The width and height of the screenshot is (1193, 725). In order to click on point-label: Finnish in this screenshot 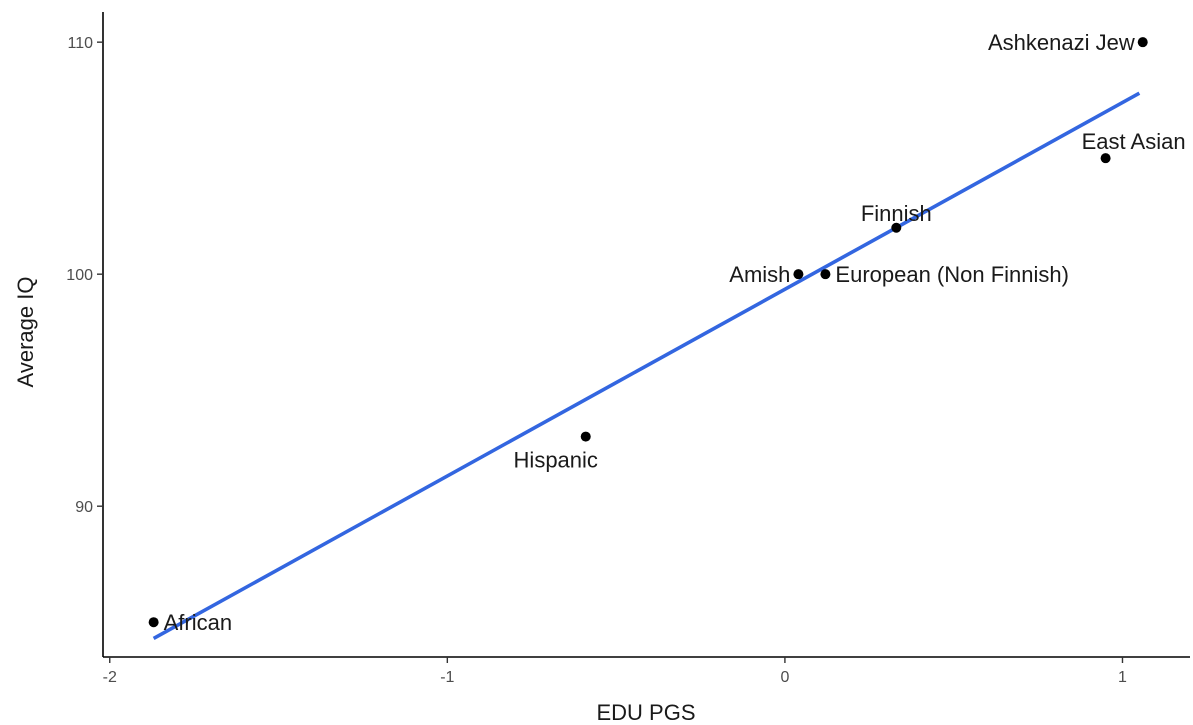, I will do `click(896, 213)`.